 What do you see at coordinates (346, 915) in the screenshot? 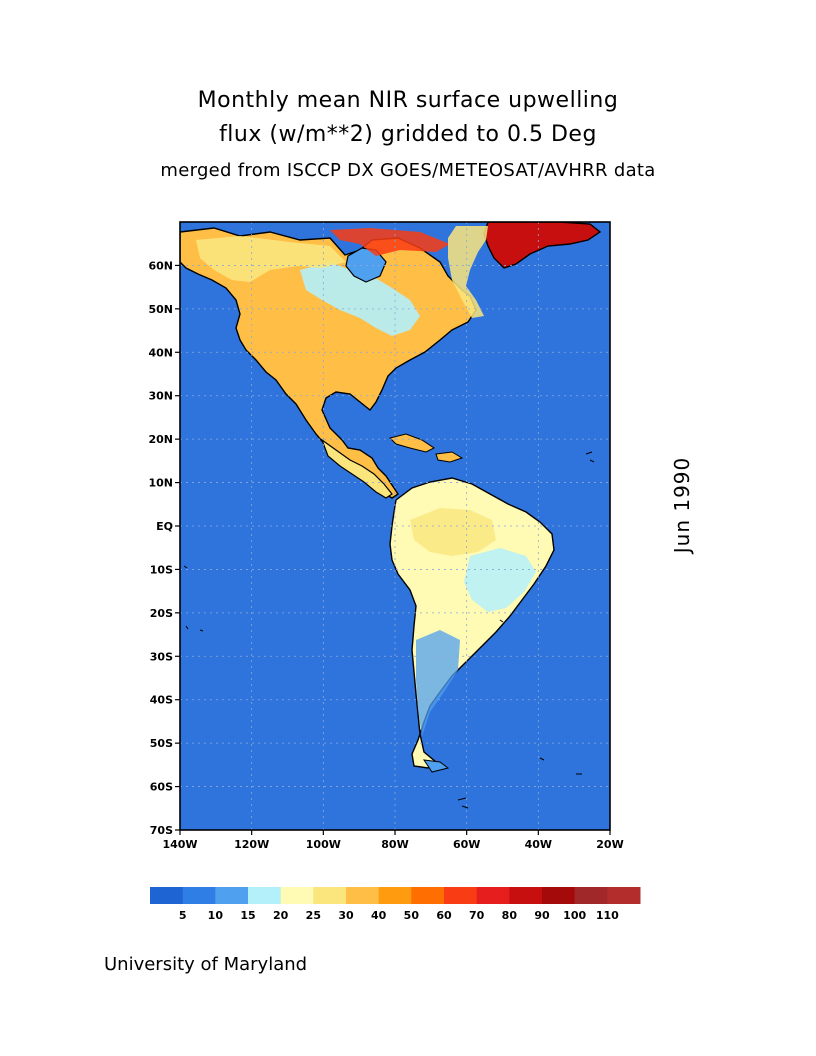
I see `colorbar-label: 30` at bounding box center [346, 915].